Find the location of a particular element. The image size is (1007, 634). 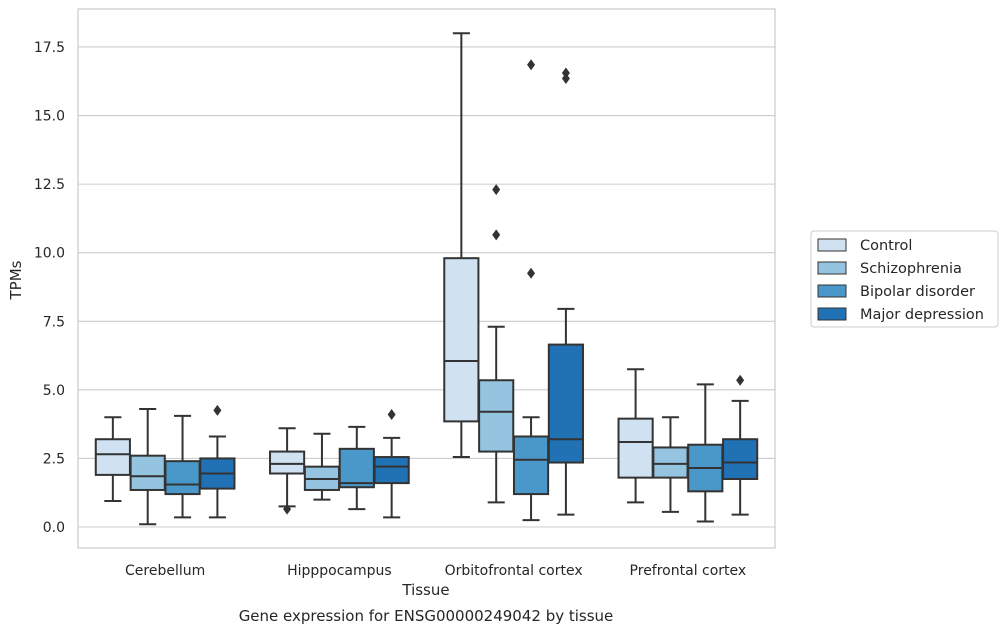

legend-frame is located at coordinates (904, 279).